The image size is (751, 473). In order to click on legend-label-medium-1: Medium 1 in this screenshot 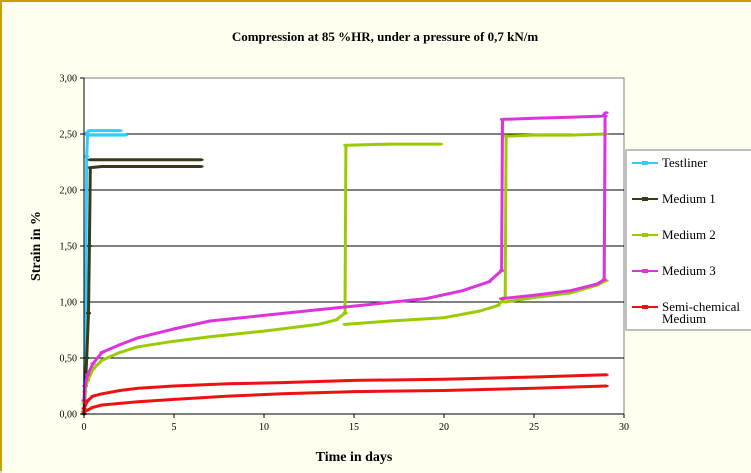, I will do `click(689, 198)`.